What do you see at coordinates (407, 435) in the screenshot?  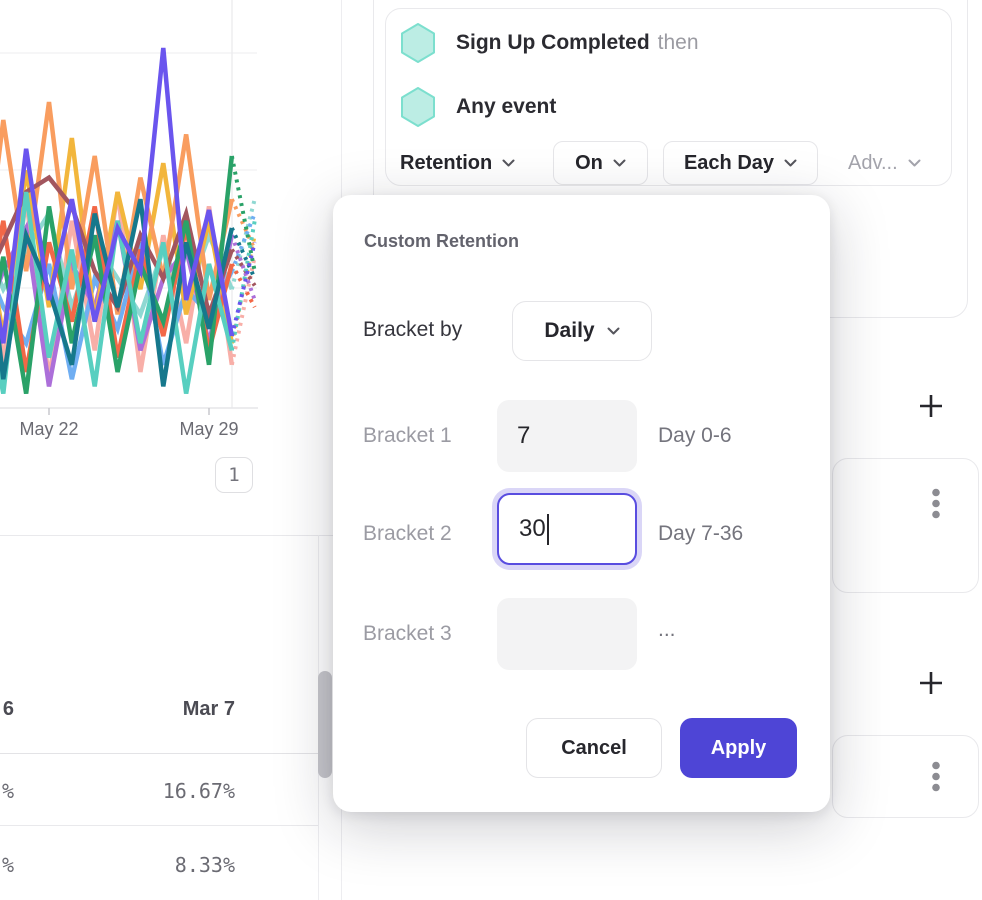 I see `bracket-1-label: Bracket 1` at bounding box center [407, 435].